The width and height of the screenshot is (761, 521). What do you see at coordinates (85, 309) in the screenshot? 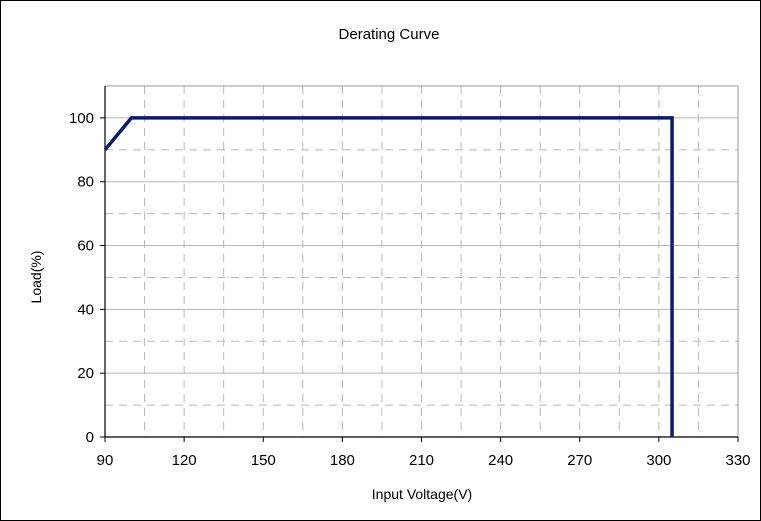
I see `y-tick-label: 40` at bounding box center [85, 309].